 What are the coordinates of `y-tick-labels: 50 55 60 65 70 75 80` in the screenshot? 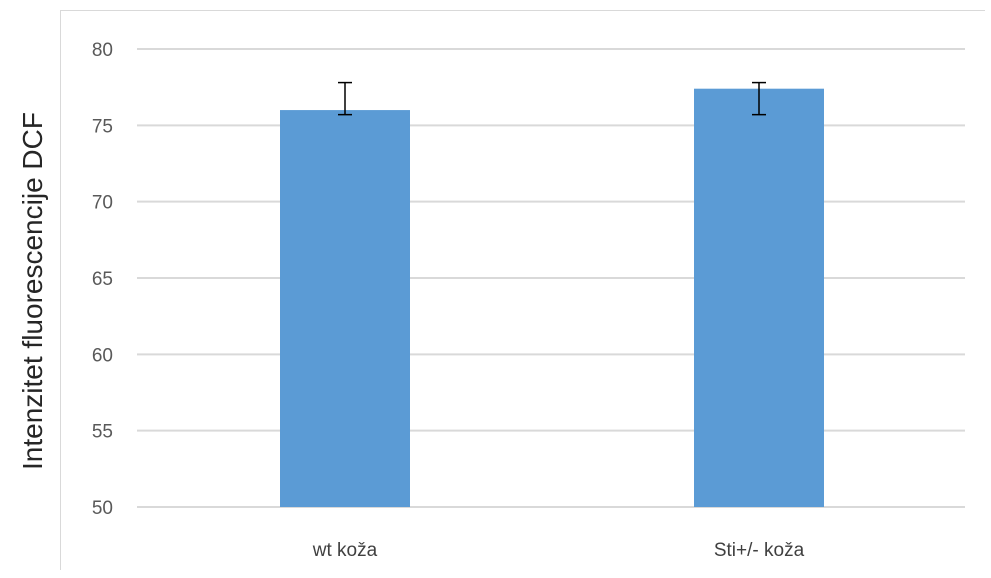 It's located at (102, 279).